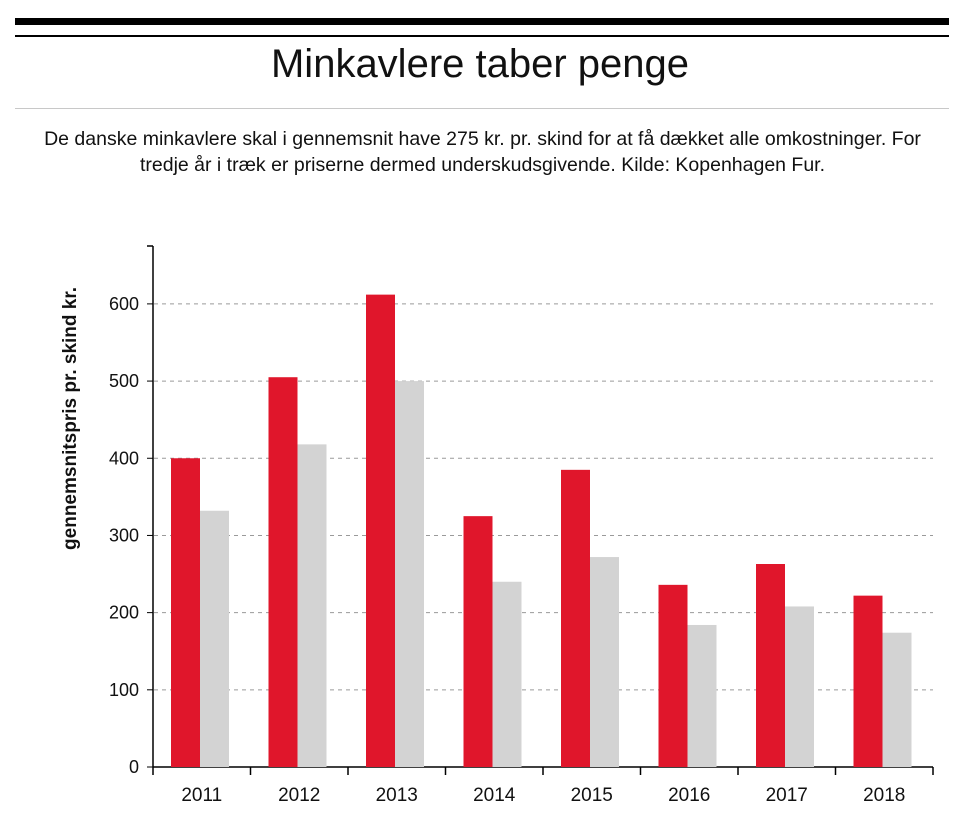  I want to click on x-tick-label-2014: 2014, so click(494, 795).